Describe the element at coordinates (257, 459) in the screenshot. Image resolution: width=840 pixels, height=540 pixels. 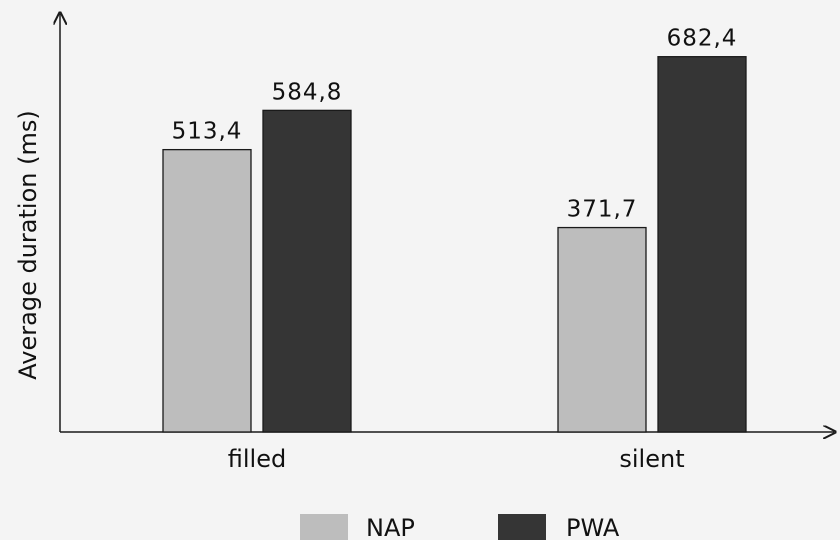
I see `category-label-filled: filled` at that location.